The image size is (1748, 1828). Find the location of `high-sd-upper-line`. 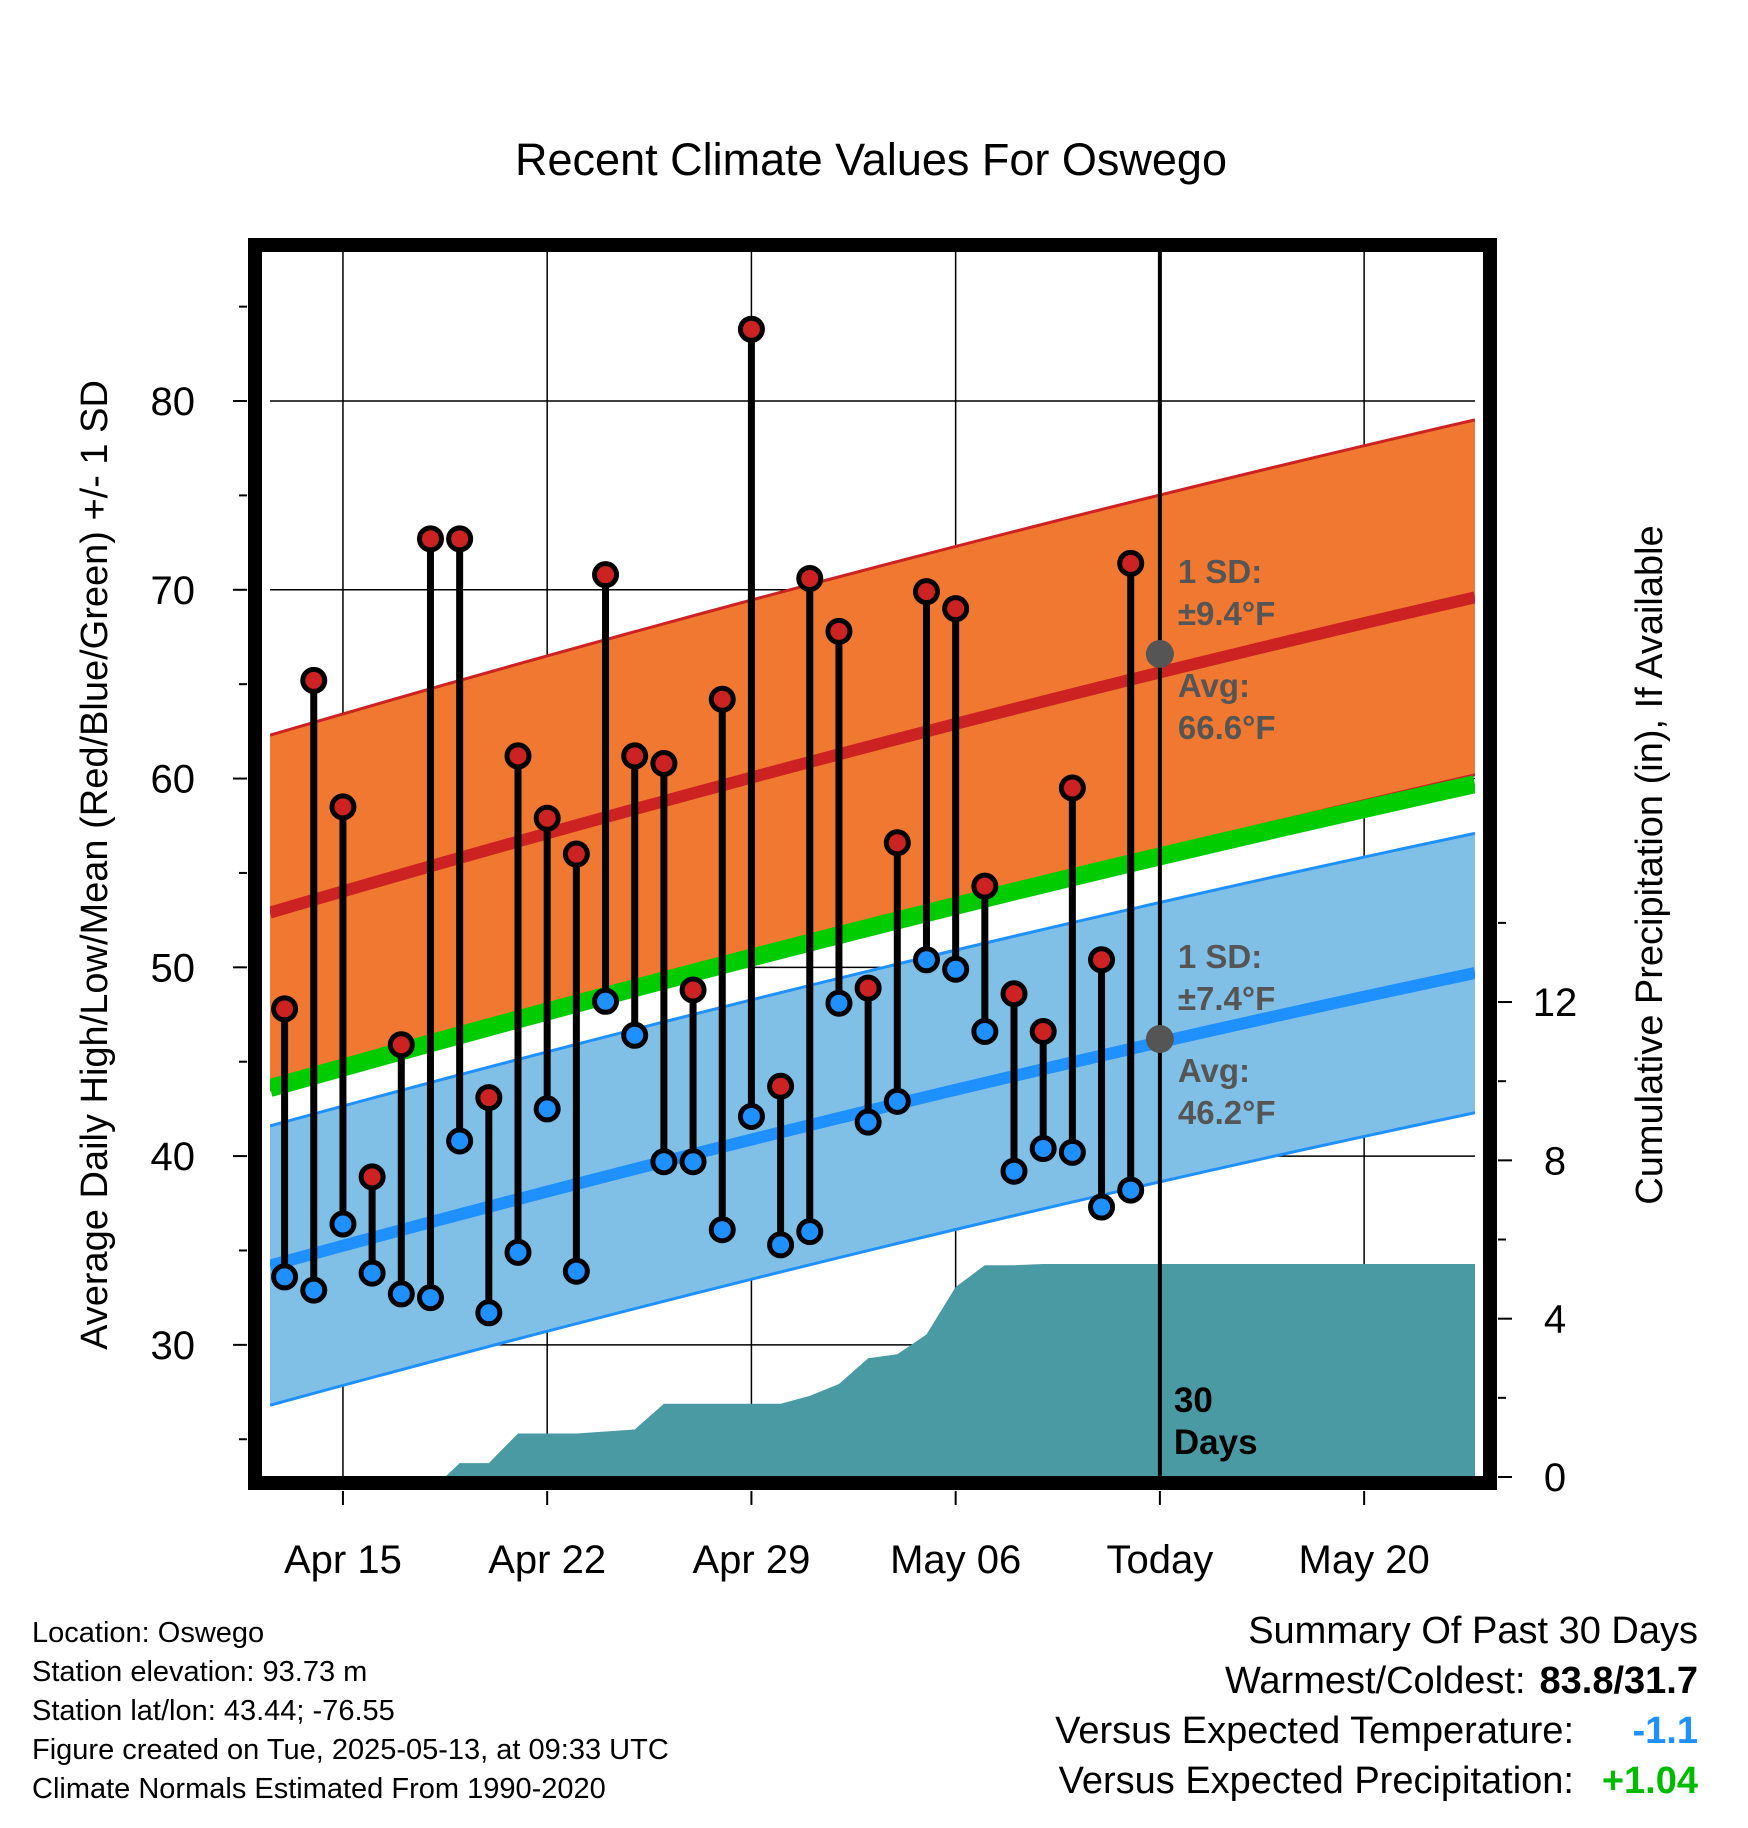

high-sd-upper-line is located at coordinates (872, 577).